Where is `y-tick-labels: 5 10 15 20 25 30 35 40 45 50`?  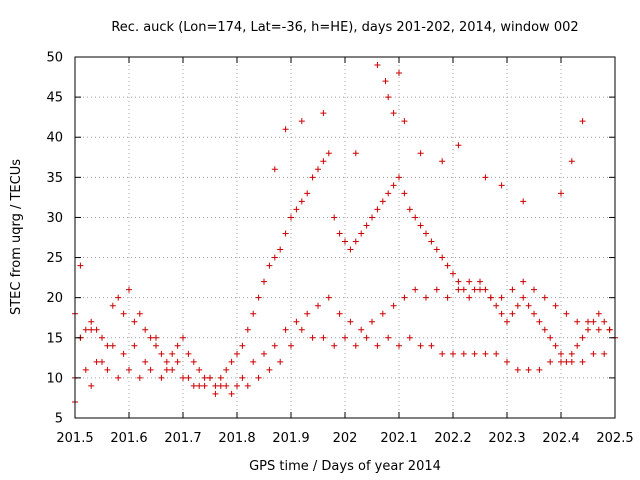
y-tick-labels: 5 10 15 20 25 30 35 40 45 50 is located at coordinates (54, 239).